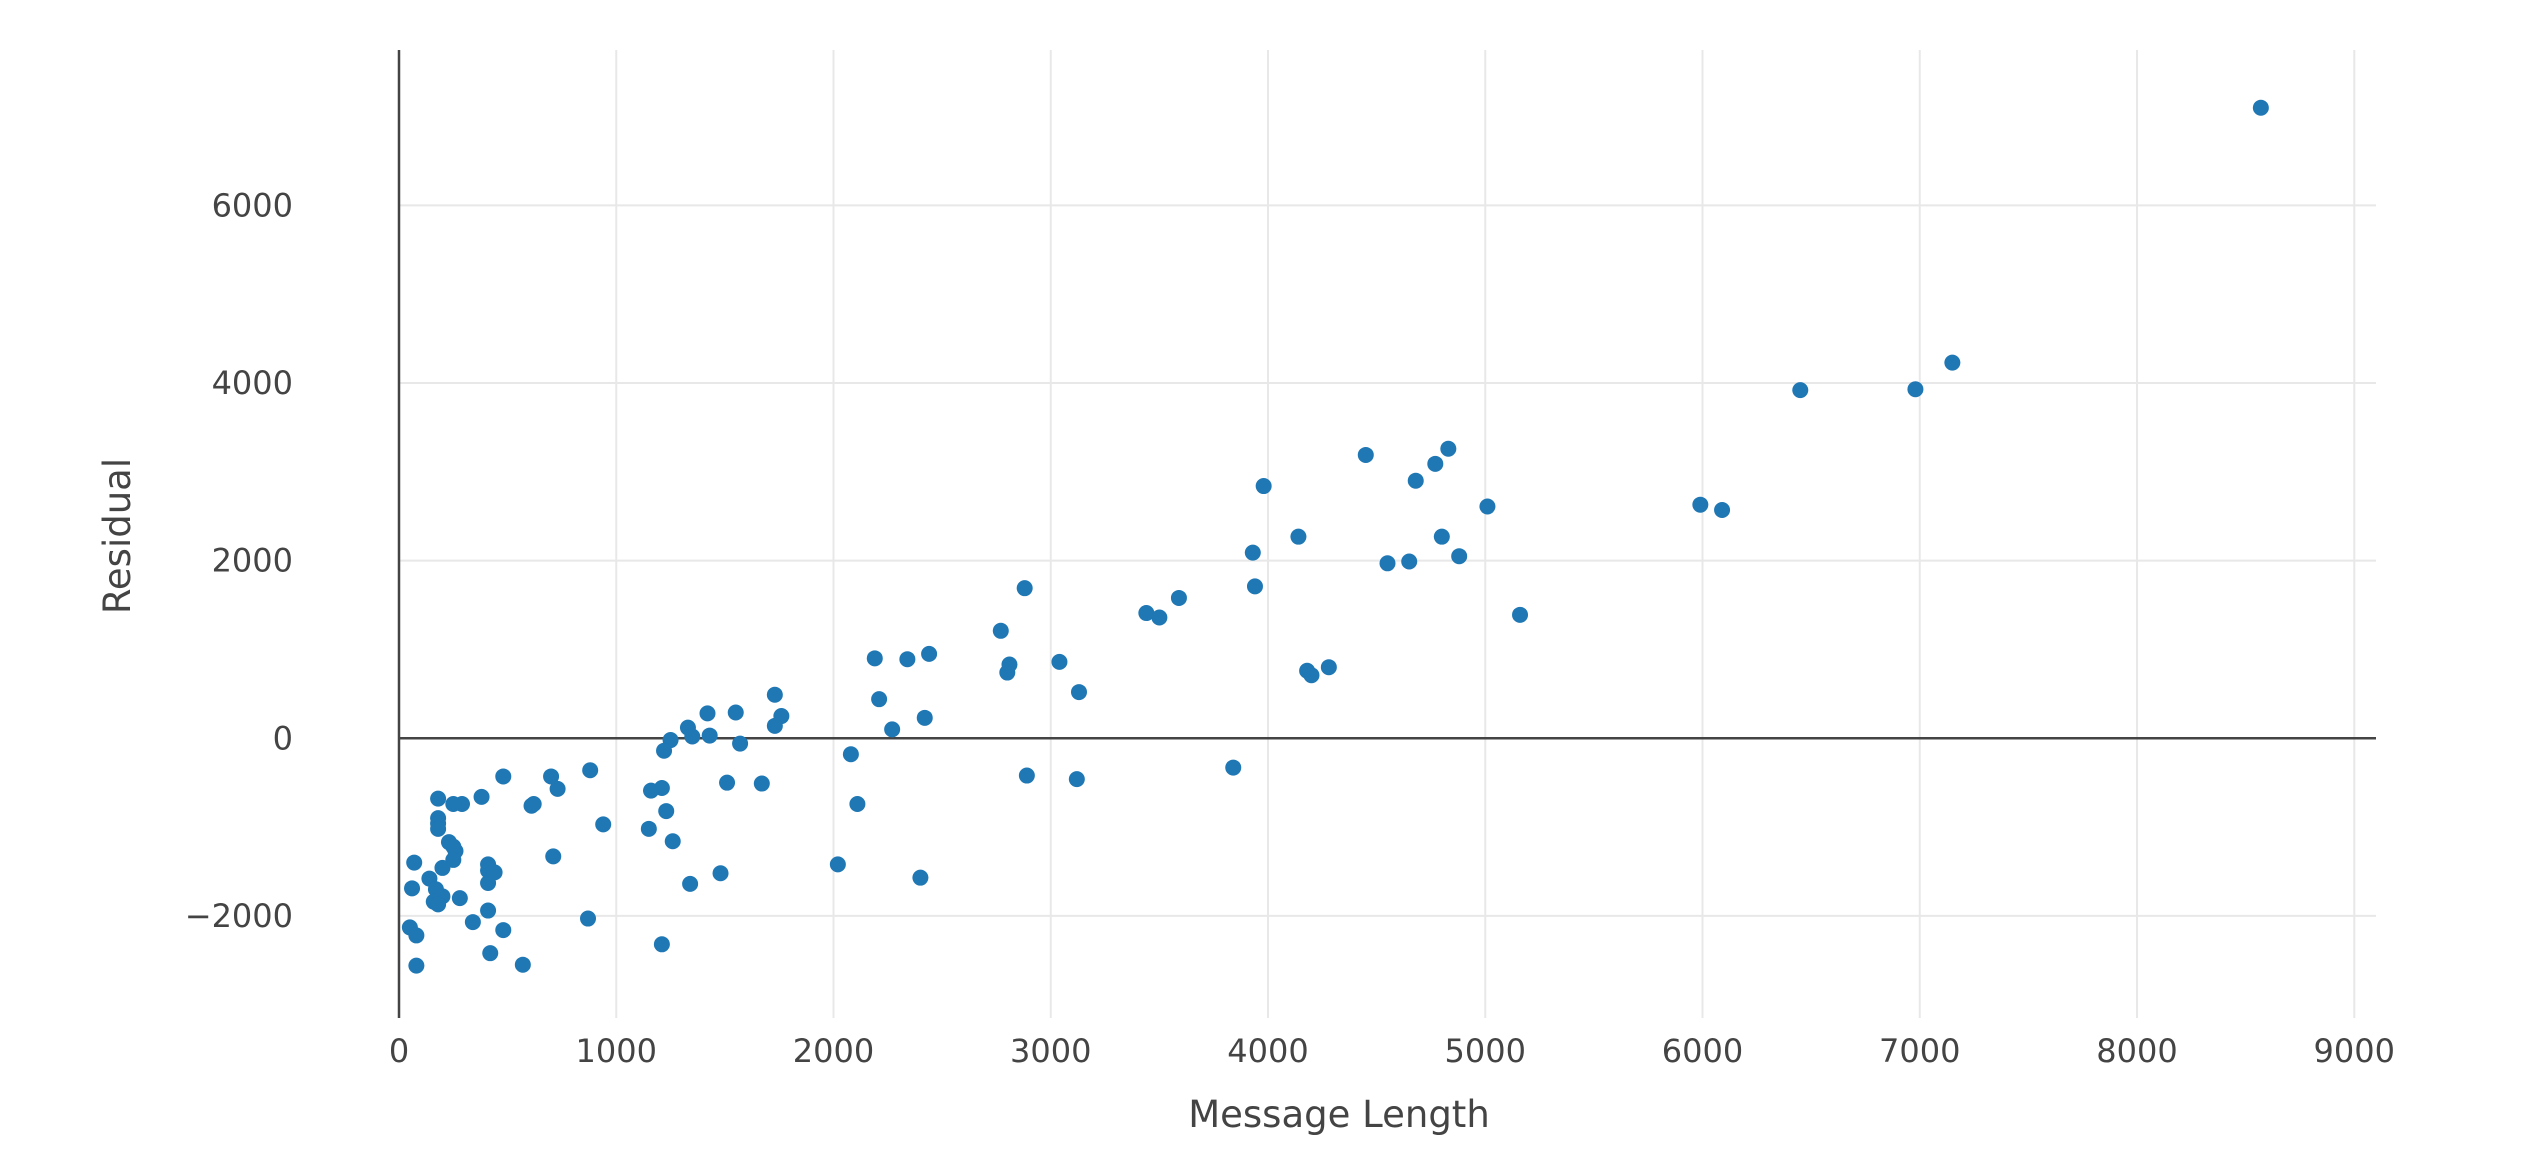 The height and width of the screenshot is (1172, 2540). I want to click on x-tick-label: 7000, so click(1919, 1051).